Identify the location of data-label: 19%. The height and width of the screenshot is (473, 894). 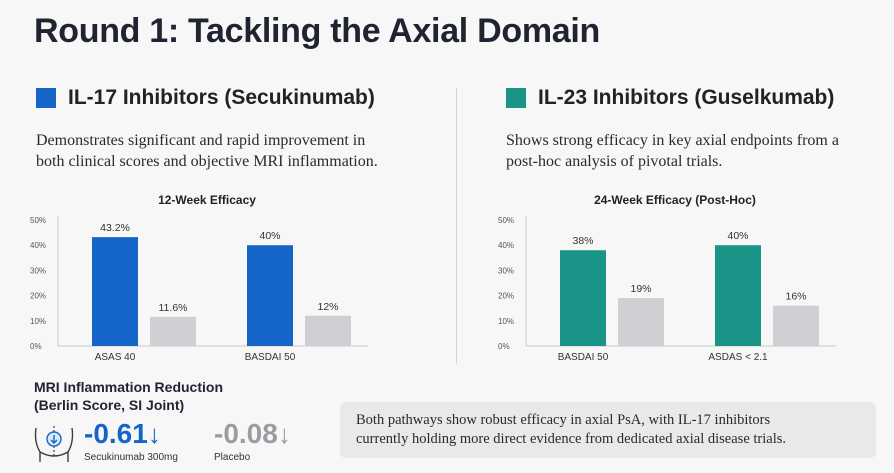
(640, 289).